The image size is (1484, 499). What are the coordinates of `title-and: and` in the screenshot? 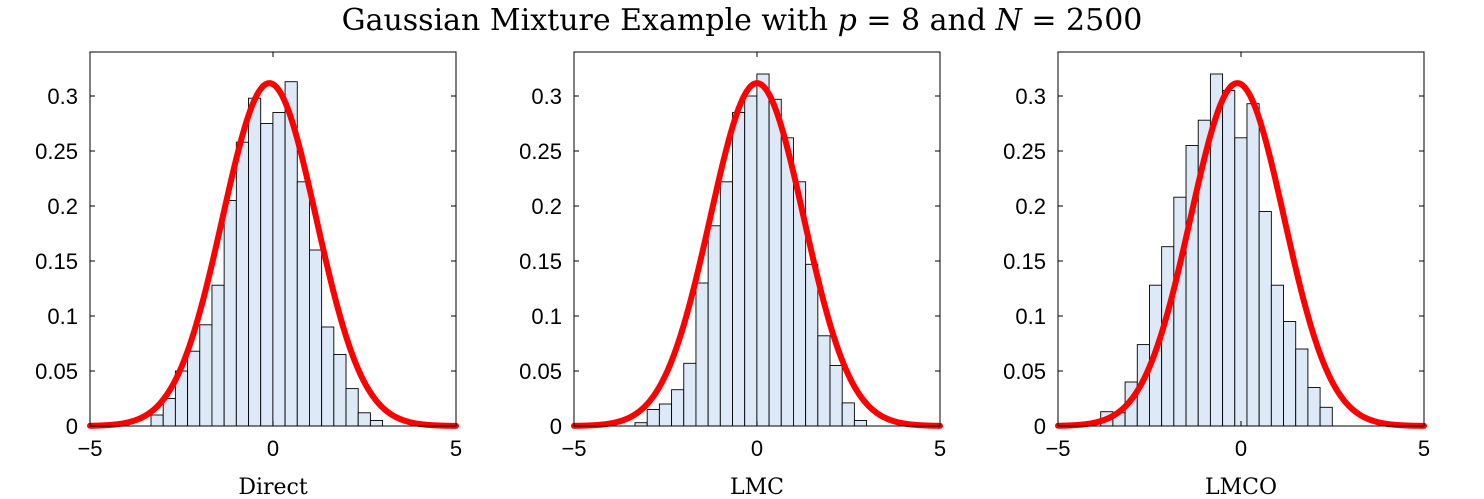 It's located at (958, 20).